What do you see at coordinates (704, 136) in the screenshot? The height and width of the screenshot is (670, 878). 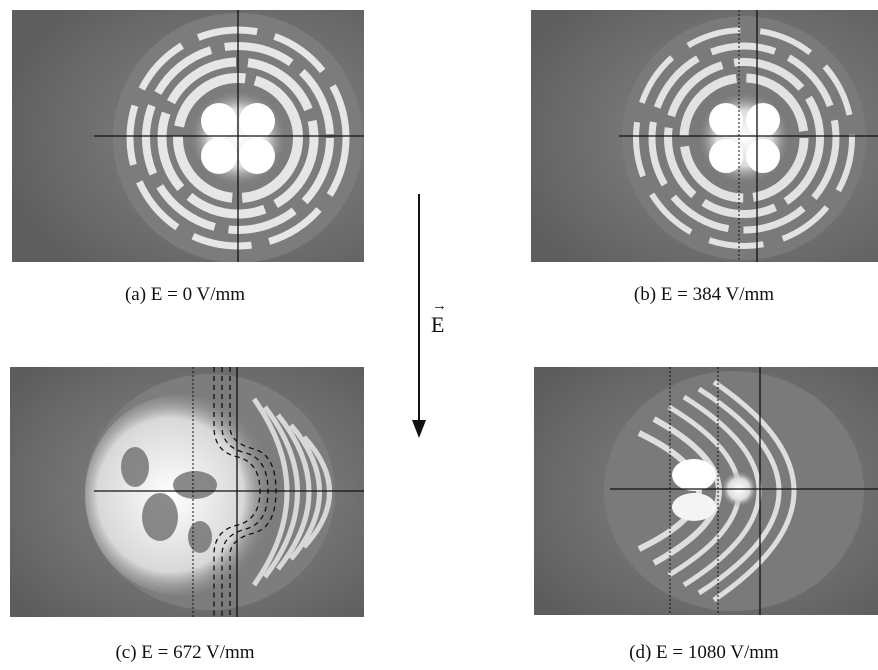 I see `interference-image-b` at bounding box center [704, 136].